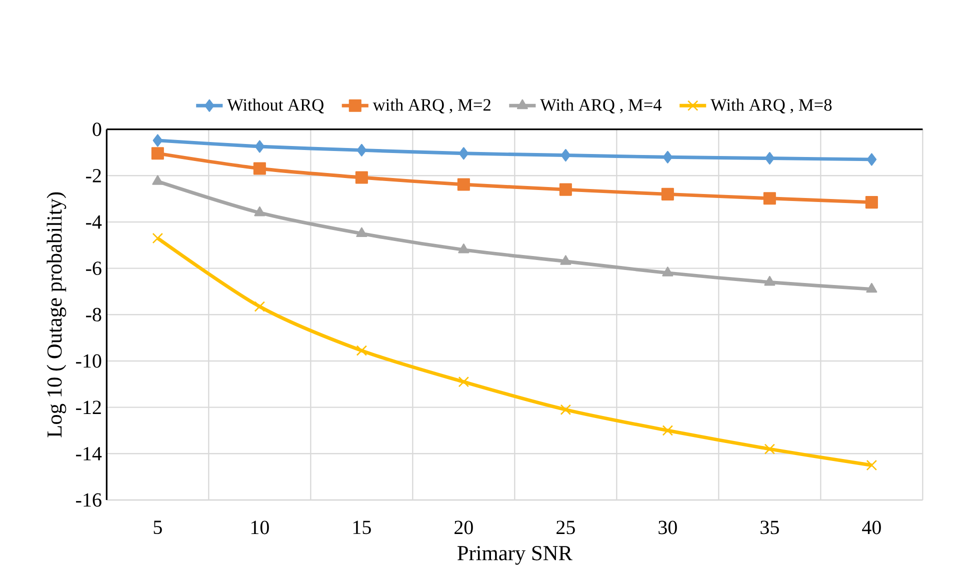  What do you see at coordinates (769, 527) in the screenshot?
I see `x-tick-label: 35` at bounding box center [769, 527].